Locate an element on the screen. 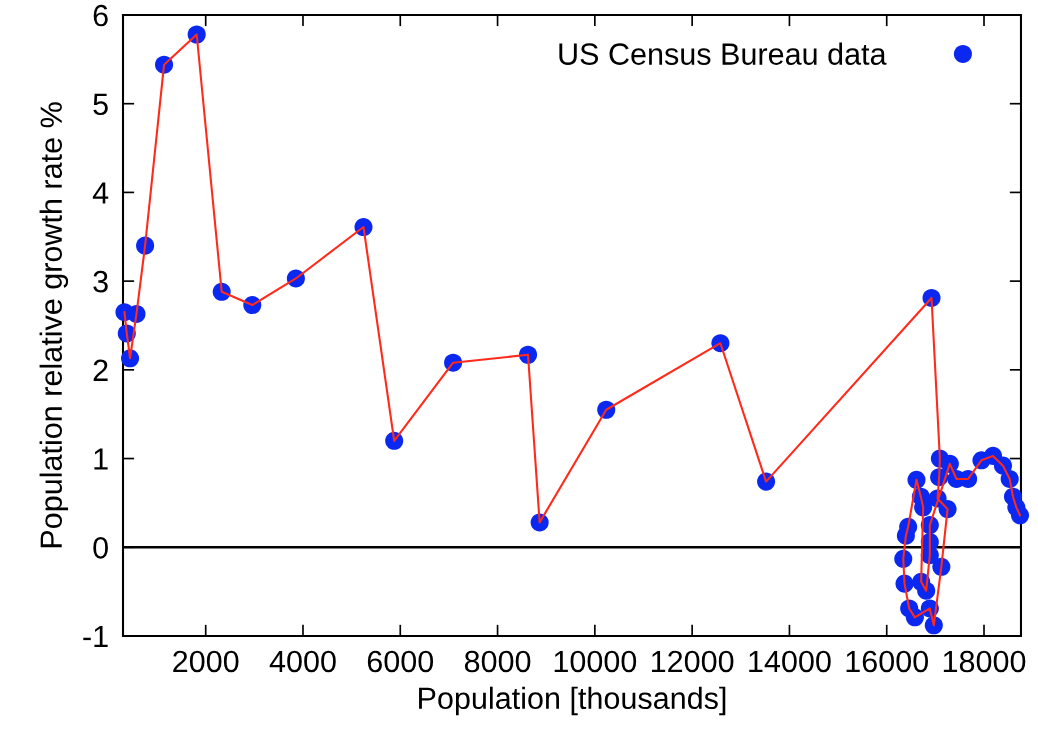 This screenshot has height=742, width=1038. y-tick-label: 1 is located at coordinates (101, 459).